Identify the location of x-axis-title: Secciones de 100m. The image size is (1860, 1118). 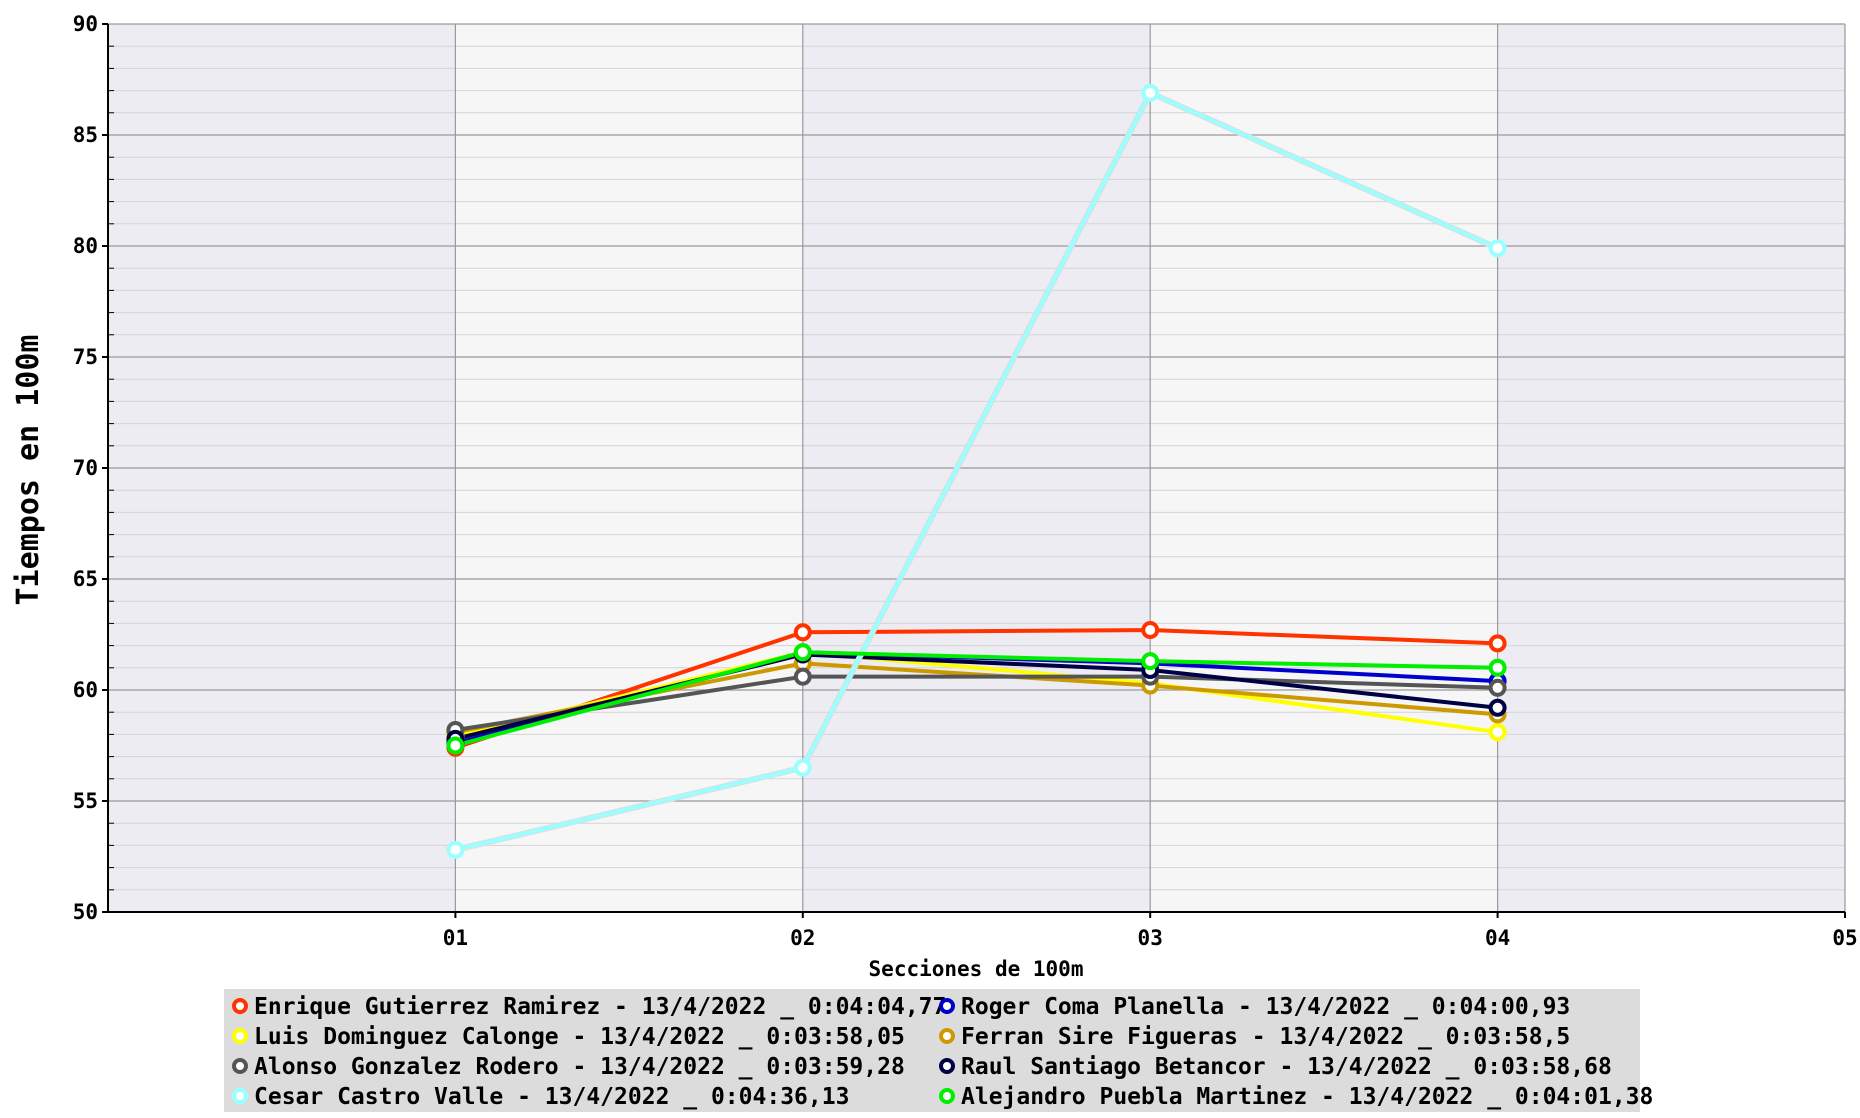
(976, 969).